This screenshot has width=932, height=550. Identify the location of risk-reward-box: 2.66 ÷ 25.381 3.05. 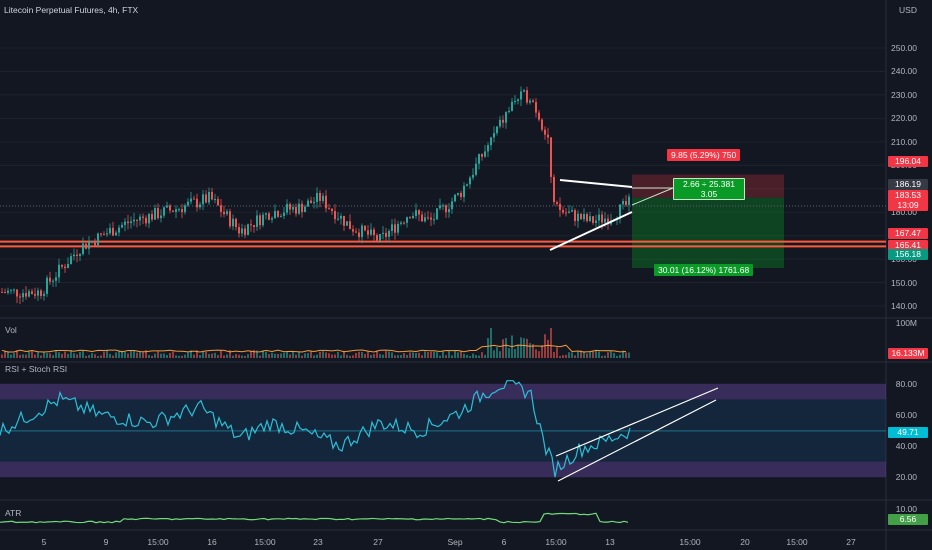
(709, 189).